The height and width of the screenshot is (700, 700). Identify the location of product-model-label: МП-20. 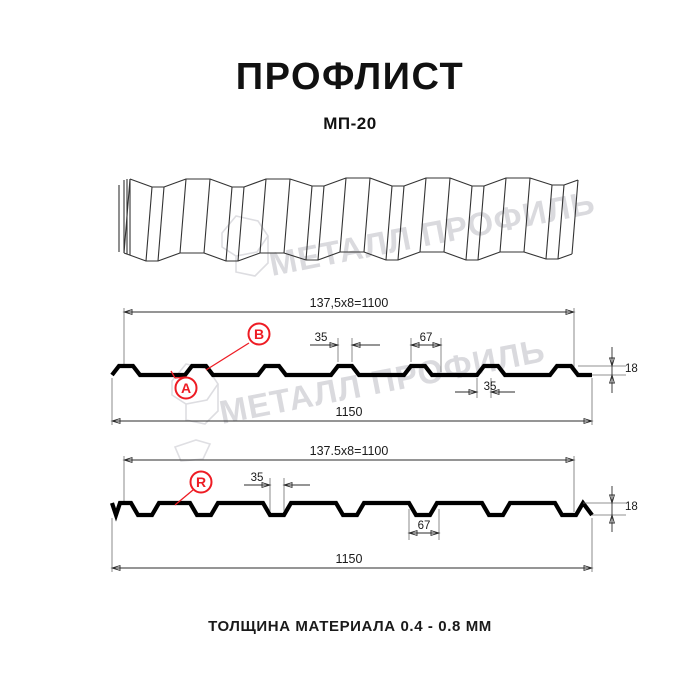
(350, 123).